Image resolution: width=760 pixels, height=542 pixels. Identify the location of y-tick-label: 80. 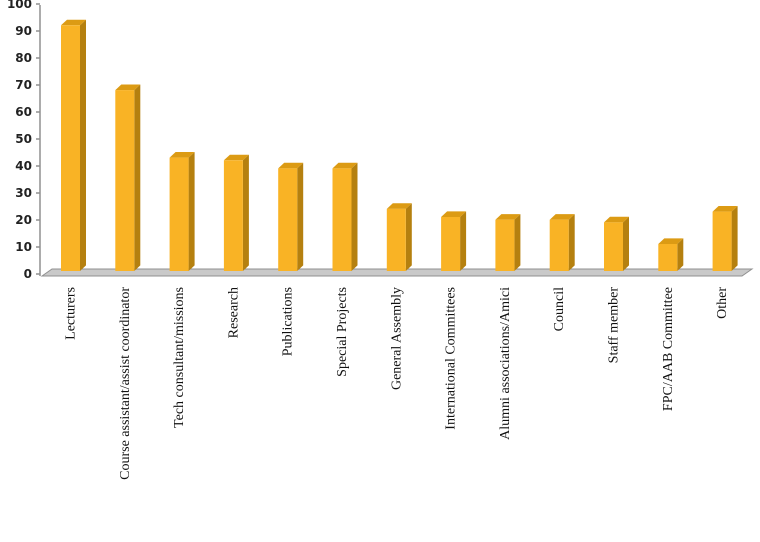
(23, 58).